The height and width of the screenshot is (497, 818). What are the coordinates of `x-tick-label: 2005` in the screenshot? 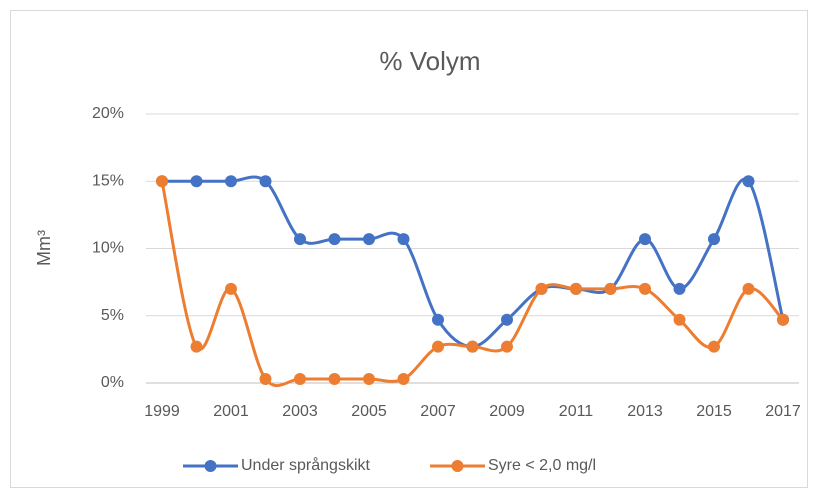 It's located at (369, 411).